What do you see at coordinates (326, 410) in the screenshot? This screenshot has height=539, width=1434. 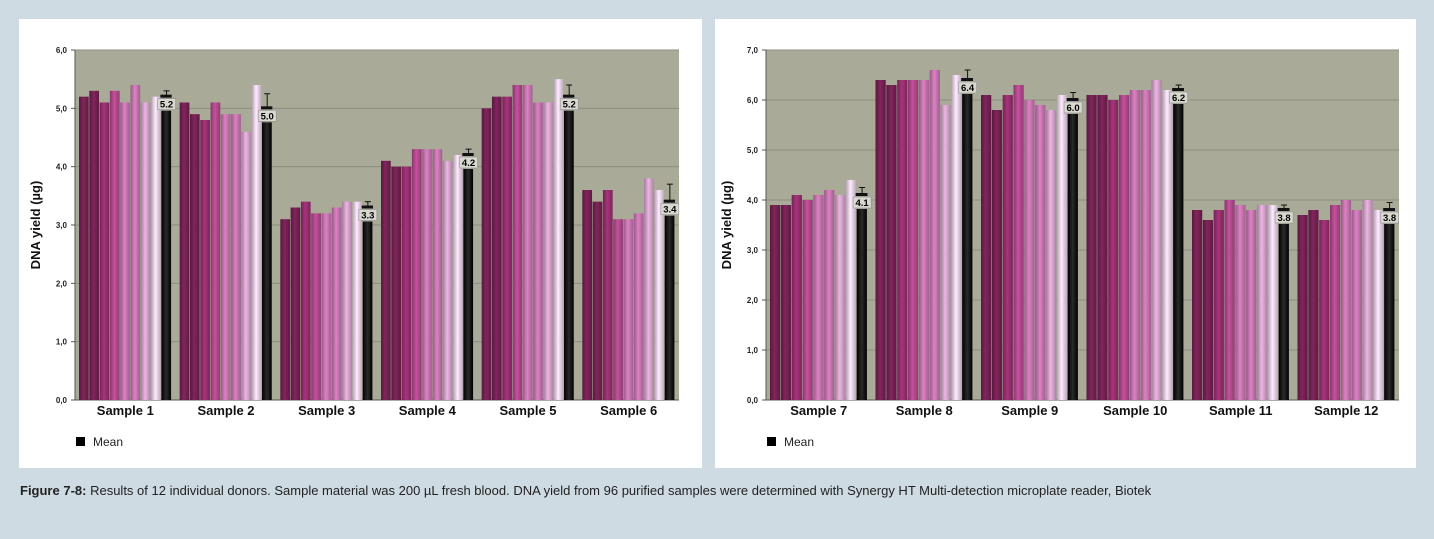 I see `x-tick-label: Sample 3` at bounding box center [326, 410].